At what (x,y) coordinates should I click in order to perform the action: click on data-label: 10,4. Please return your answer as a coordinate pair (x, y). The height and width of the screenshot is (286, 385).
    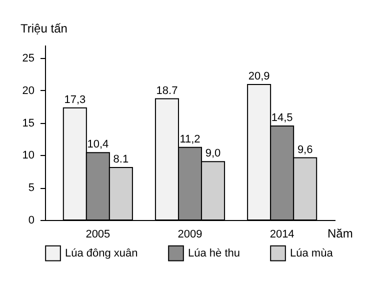
    Looking at the image, I should click on (98, 144).